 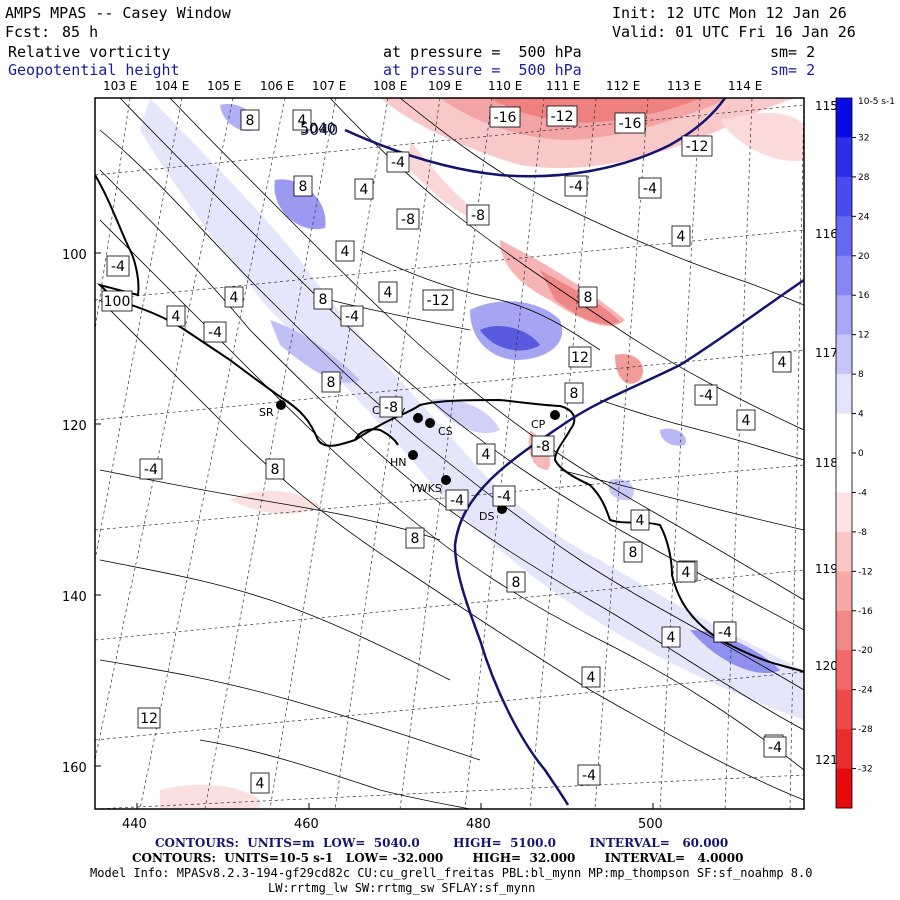 I want to click on x-tick-label: 440, so click(x=134, y=824).